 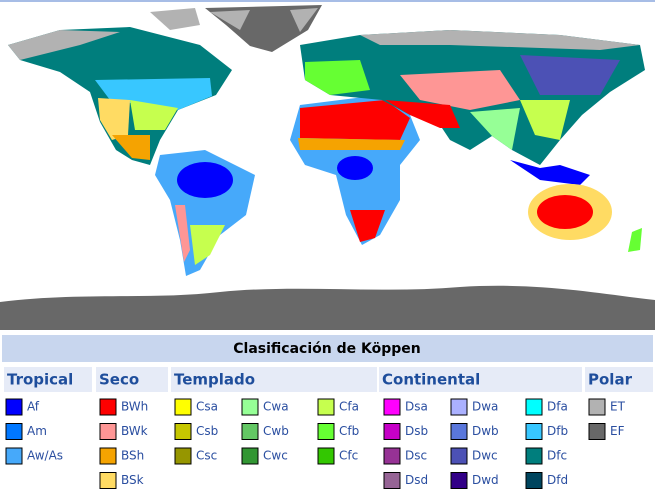 What do you see at coordinates (550, 172) in the screenshot?
I see `indonesia` at bounding box center [550, 172].